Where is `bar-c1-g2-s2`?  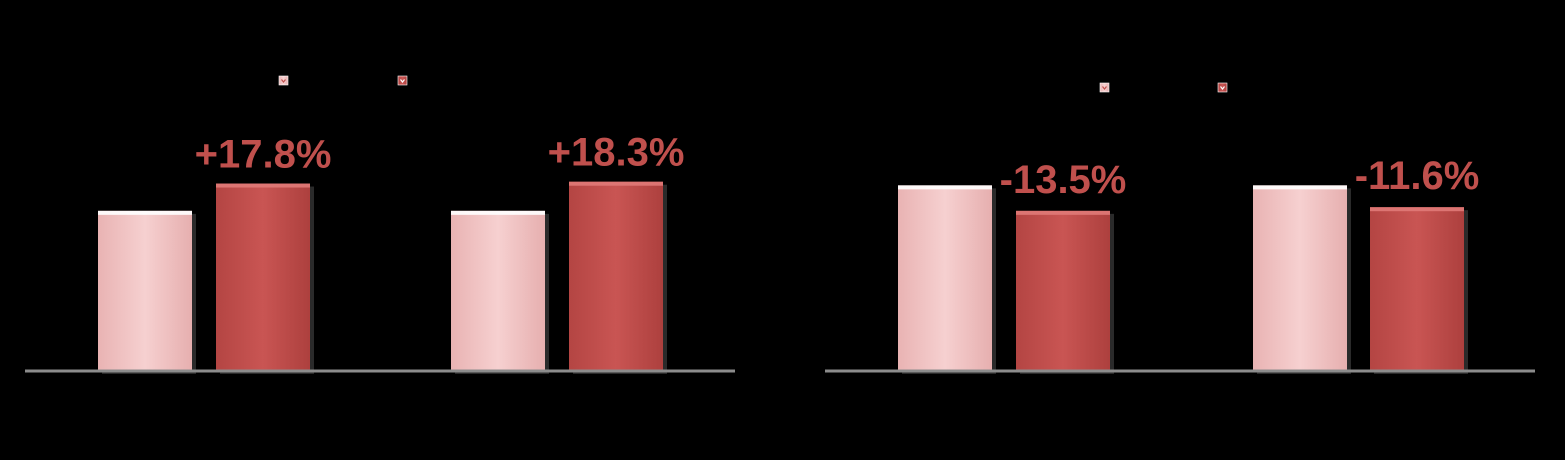 bar-c1-g2-s2 is located at coordinates (616, 276).